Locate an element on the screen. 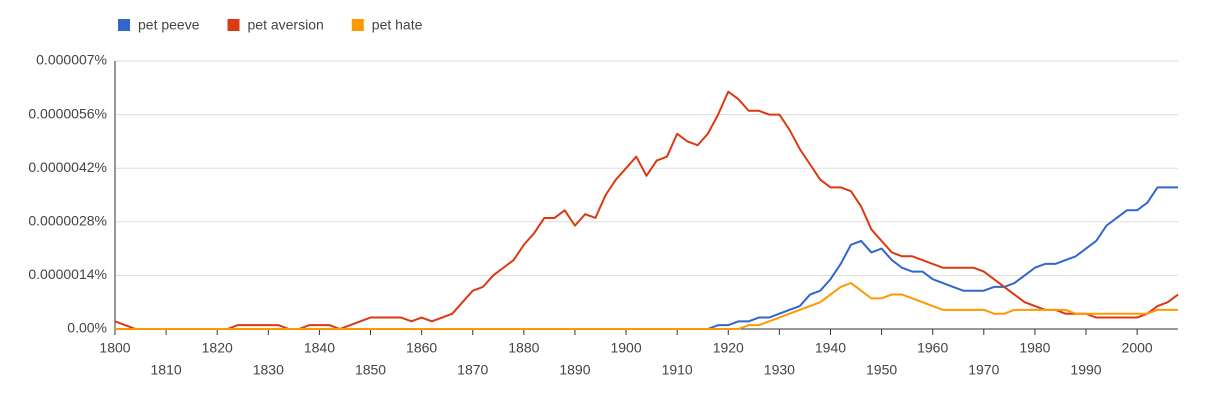 The width and height of the screenshot is (1230, 411). legend-label: pet peeve is located at coordinates (169, 25).